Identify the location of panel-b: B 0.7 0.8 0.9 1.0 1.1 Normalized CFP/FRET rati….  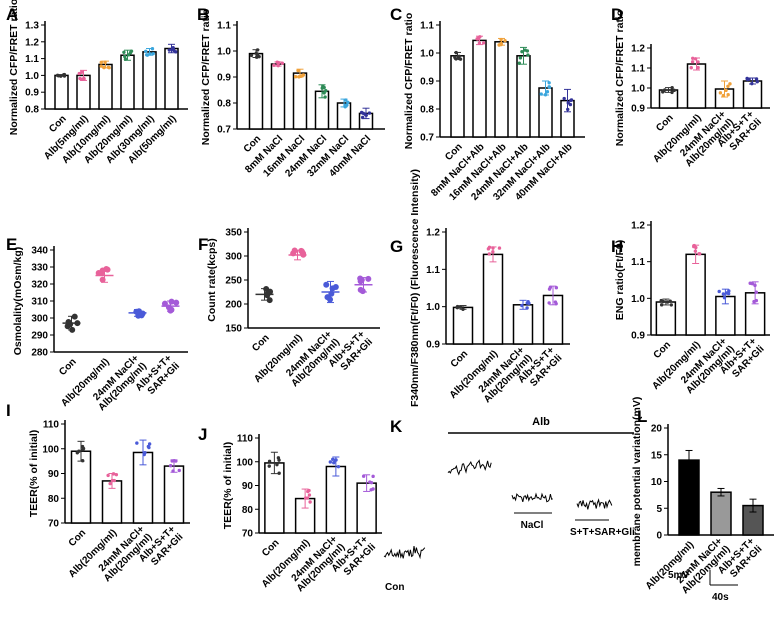
(291, 92).